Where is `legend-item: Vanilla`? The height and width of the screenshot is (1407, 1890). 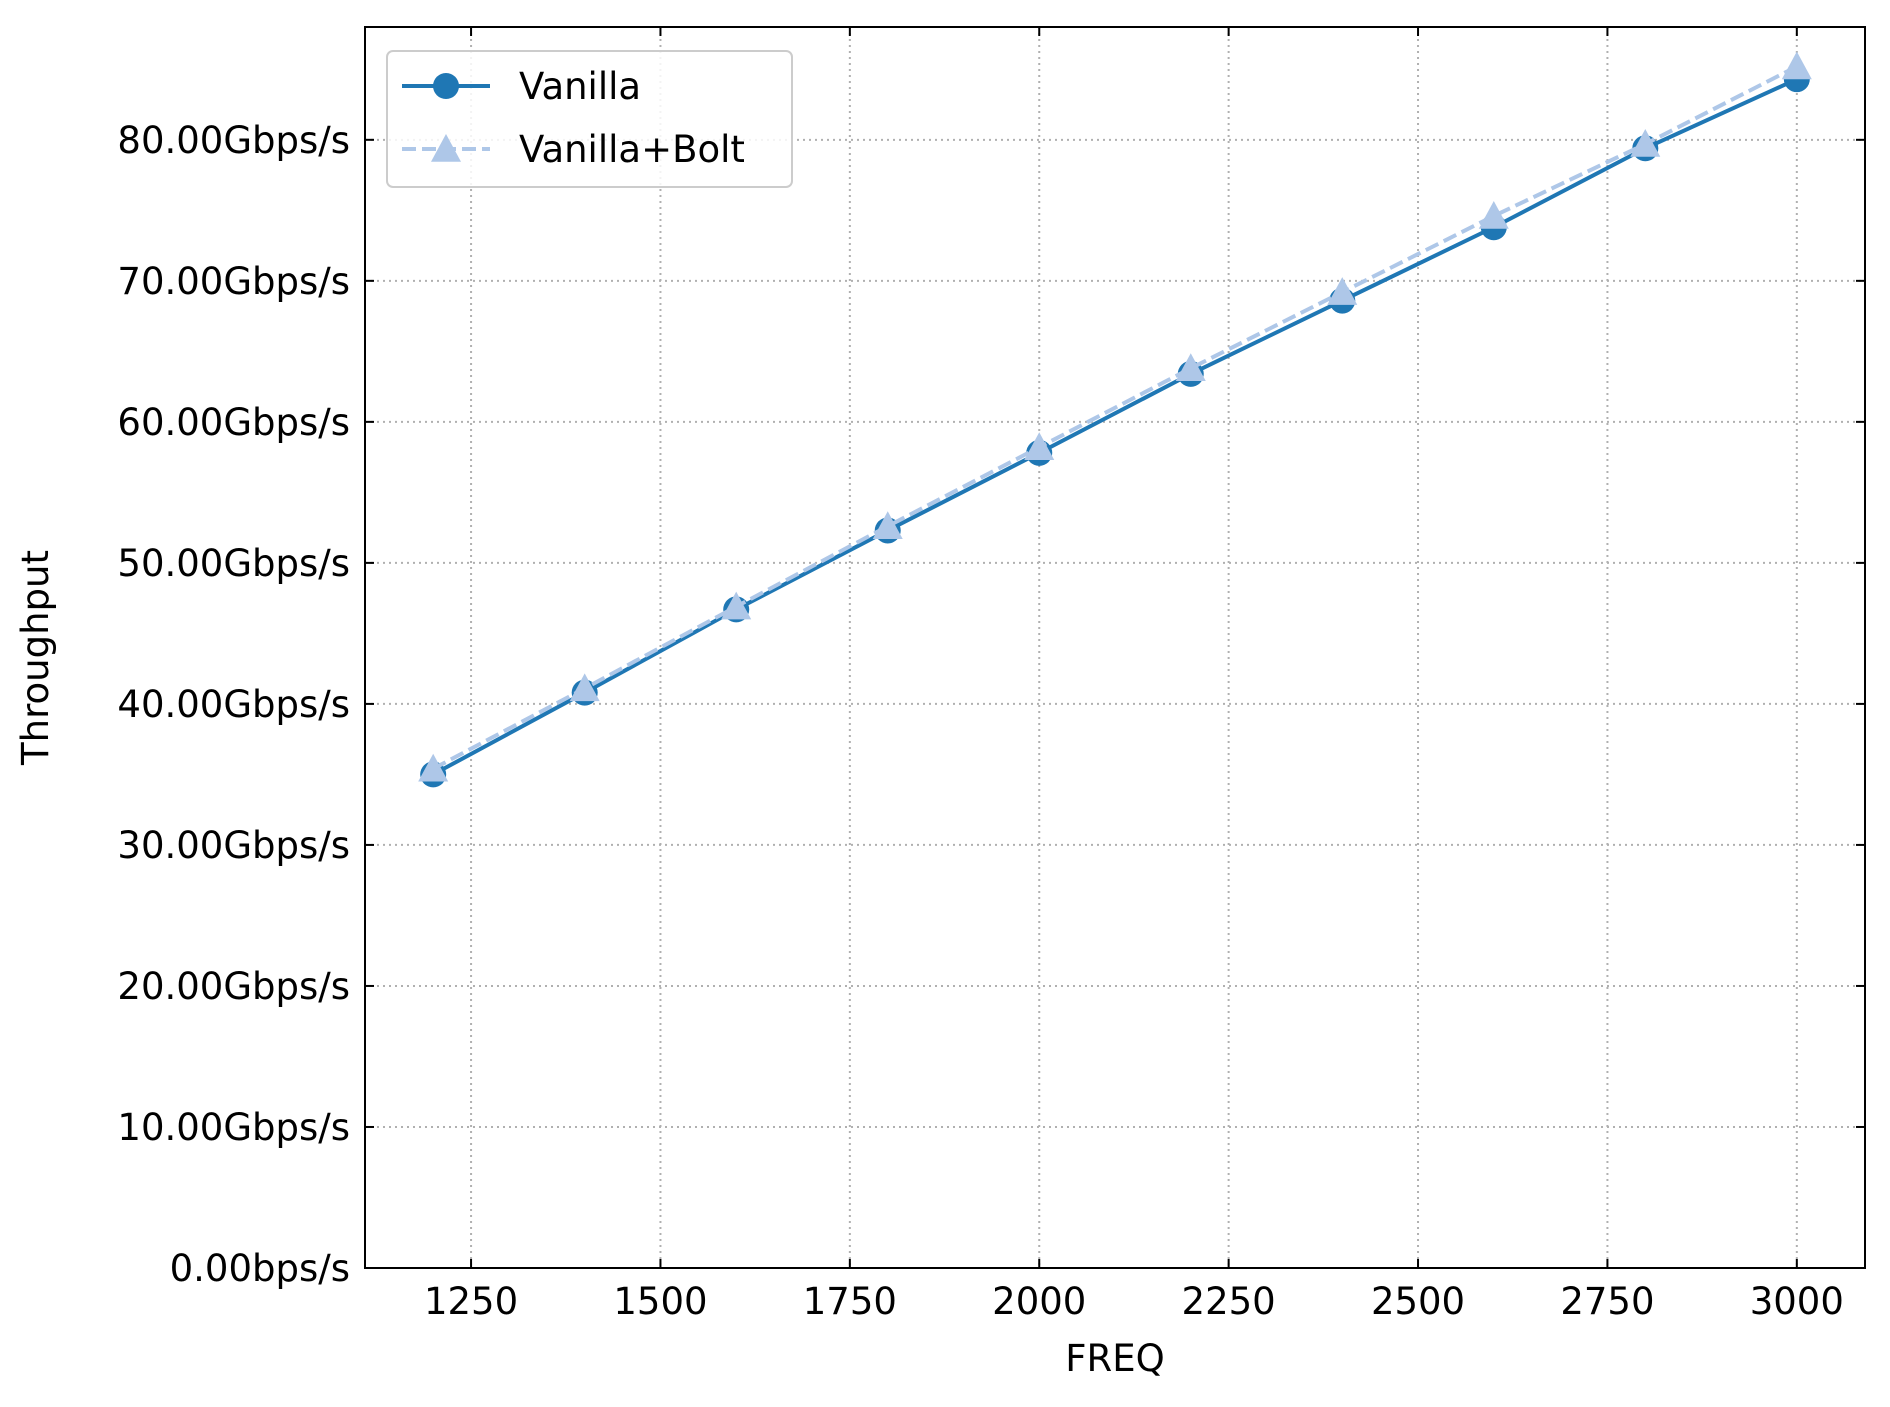 legend-item: Vanilla is located at coordinates (521, 86).